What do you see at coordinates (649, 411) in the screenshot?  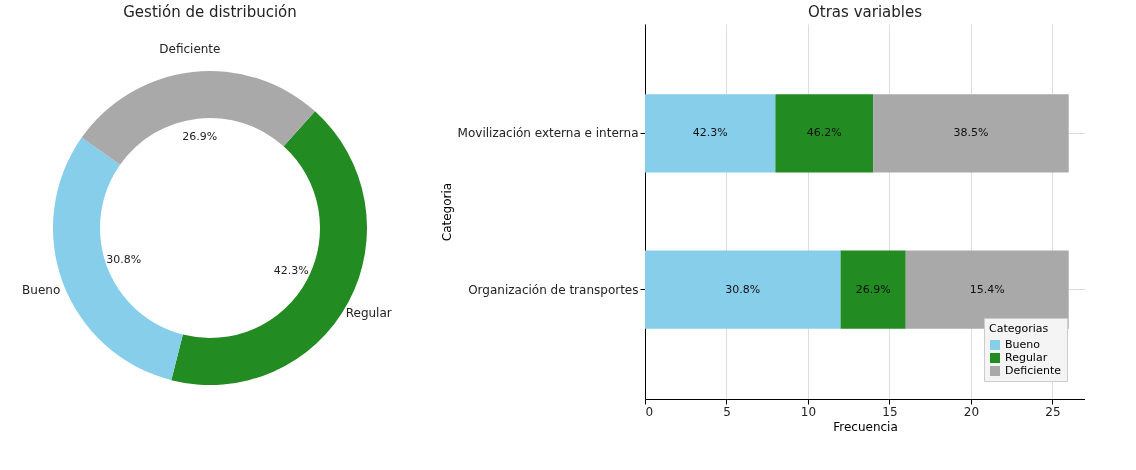 I see `x-tick-label: 0` at bounding box center [649, 411].